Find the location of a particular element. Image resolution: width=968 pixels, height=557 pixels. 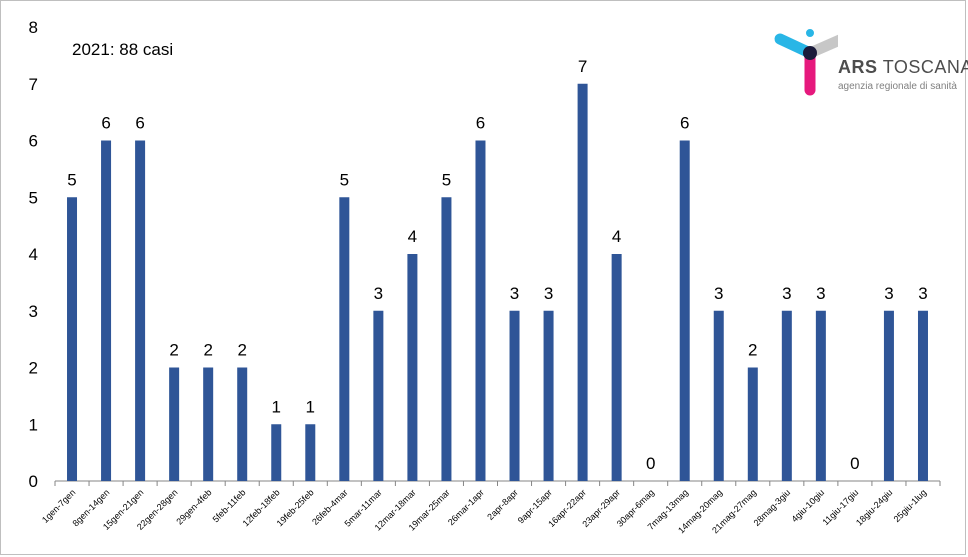

ars-toscana-logo: ARS TOSCANA agenzia regionale di sanità is located at coordinates (870, 62).